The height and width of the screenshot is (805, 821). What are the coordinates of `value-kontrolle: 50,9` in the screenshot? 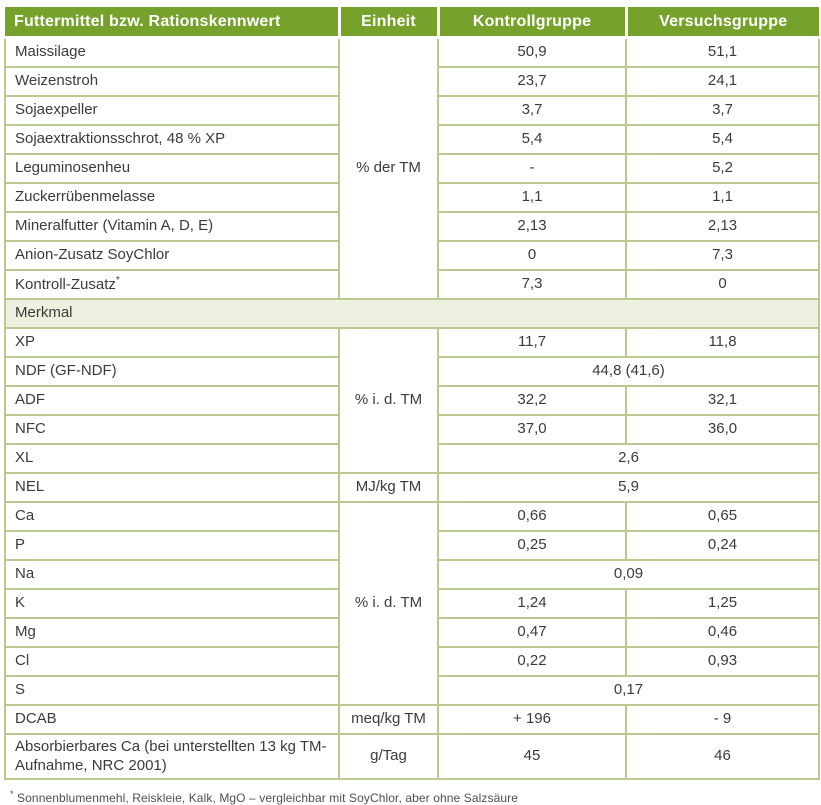 It's located at (532, 52).